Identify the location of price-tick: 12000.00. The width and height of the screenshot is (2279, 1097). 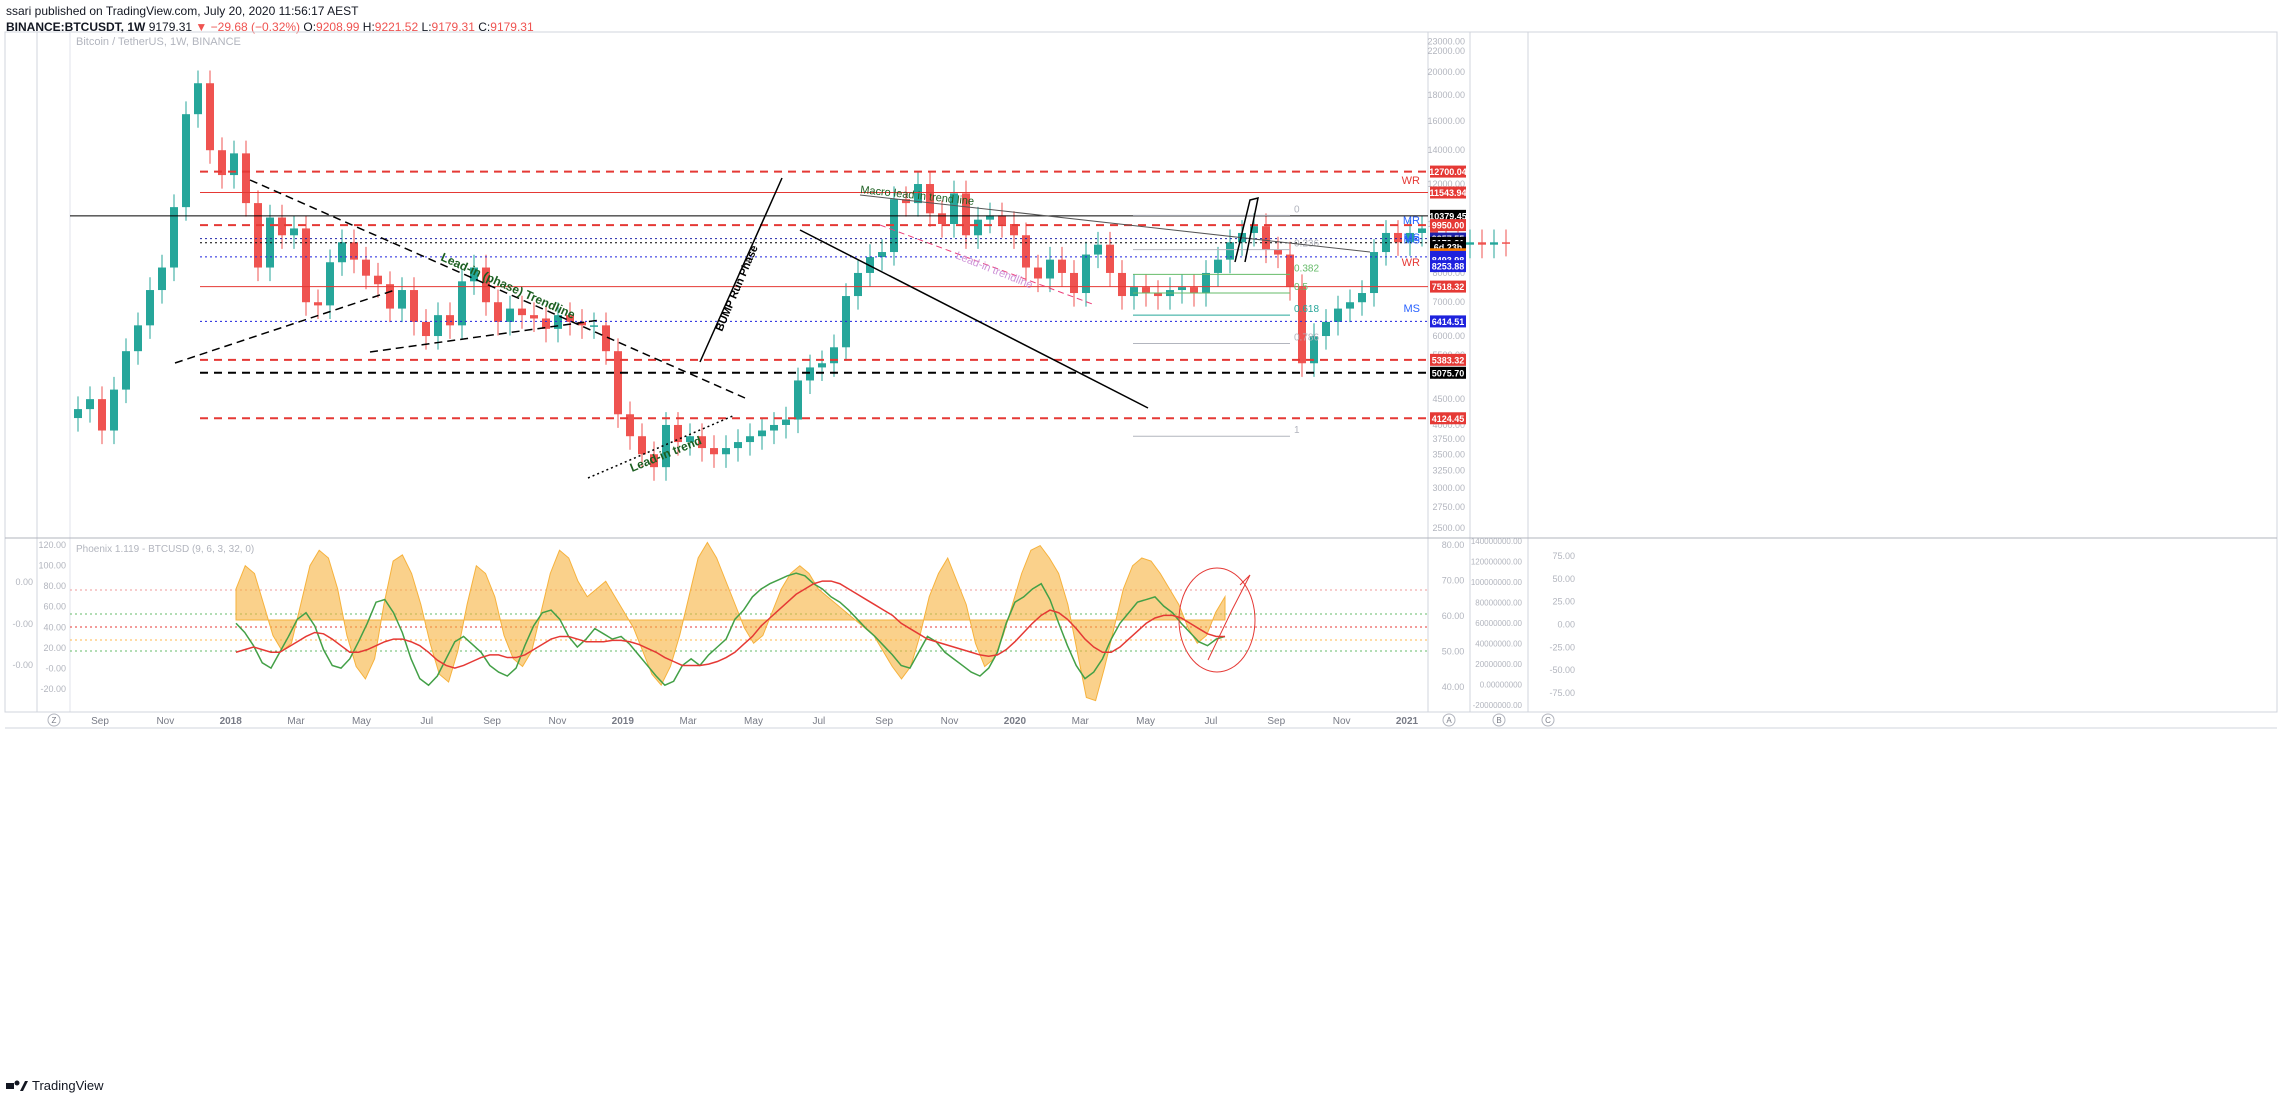
(1446, 184).